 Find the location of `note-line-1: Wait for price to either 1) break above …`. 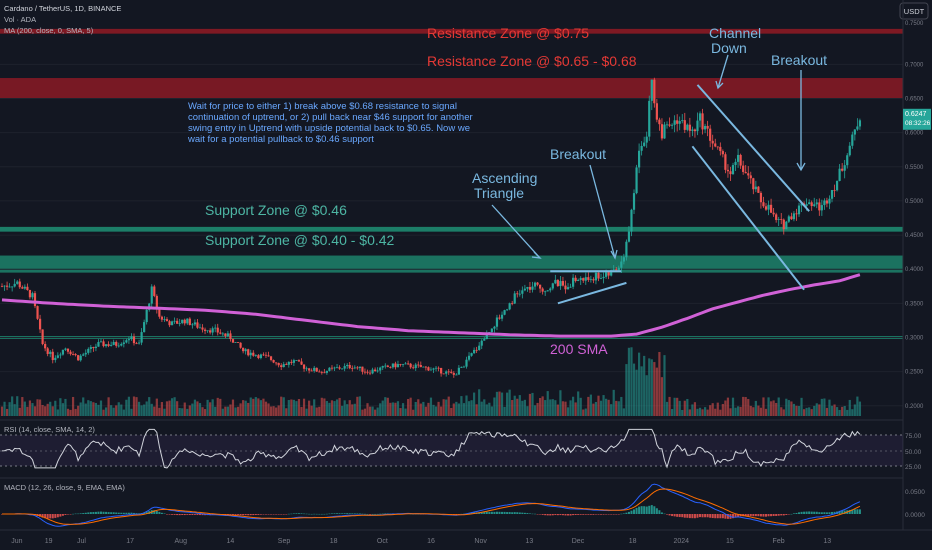

note-line-1: Wait for price to either 1) break above … is located at coordinates (322, 106).